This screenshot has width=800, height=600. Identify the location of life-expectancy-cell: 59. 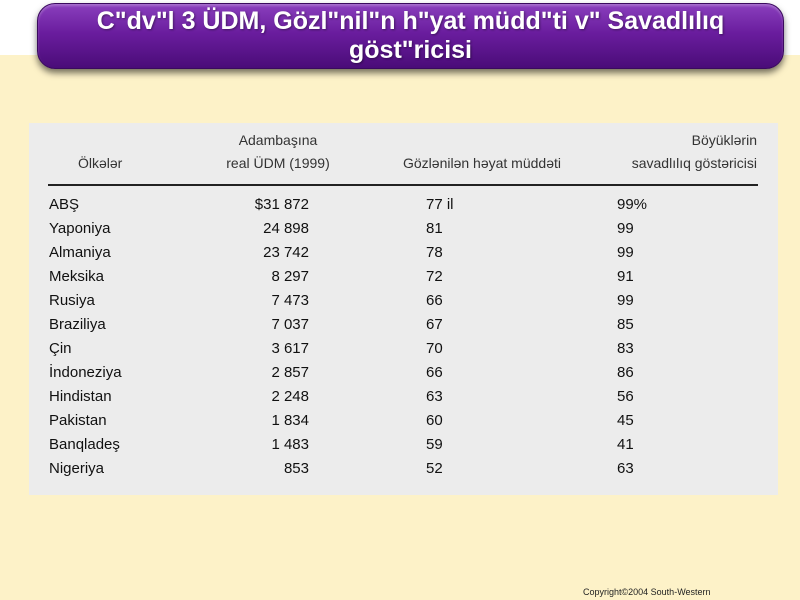
(434, 444).